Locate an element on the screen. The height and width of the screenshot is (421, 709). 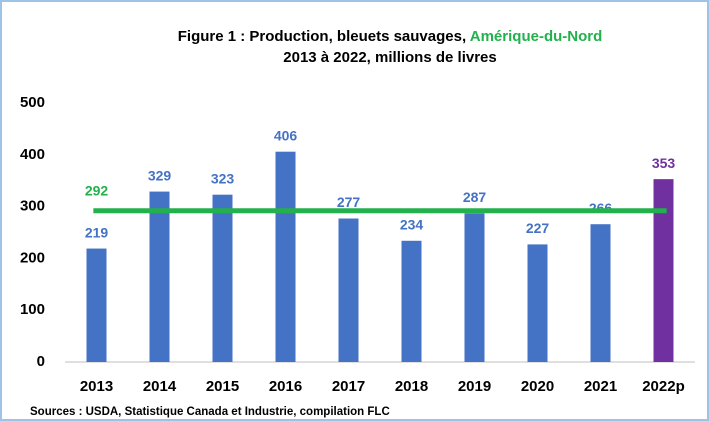
y-tick-label: 300 is located at coordinates (32, 206).